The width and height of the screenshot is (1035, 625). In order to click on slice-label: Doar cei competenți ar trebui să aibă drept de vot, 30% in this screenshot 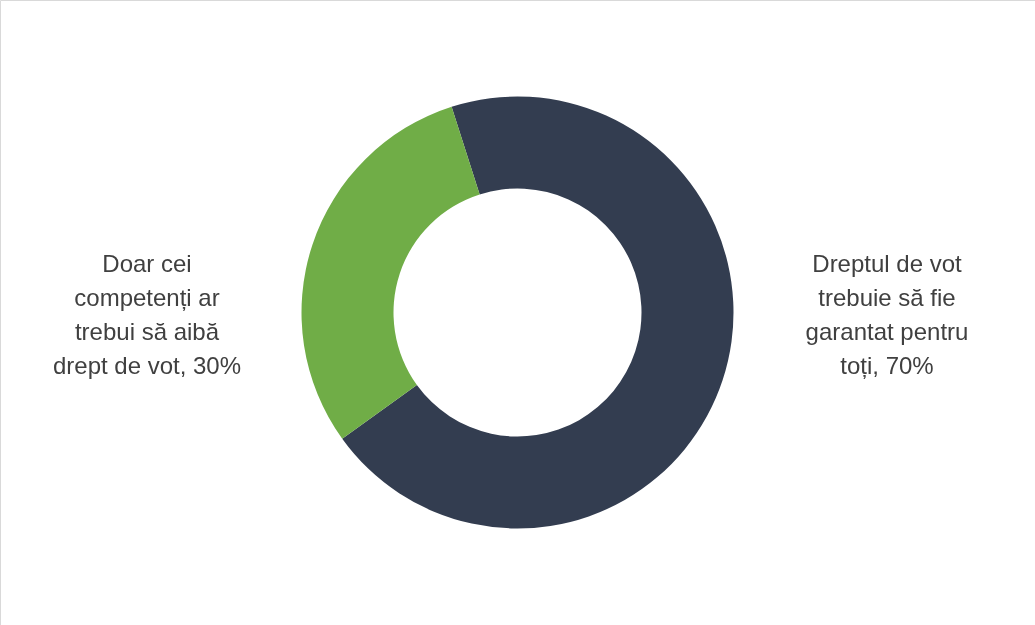, I will do `click(147, 314)`.